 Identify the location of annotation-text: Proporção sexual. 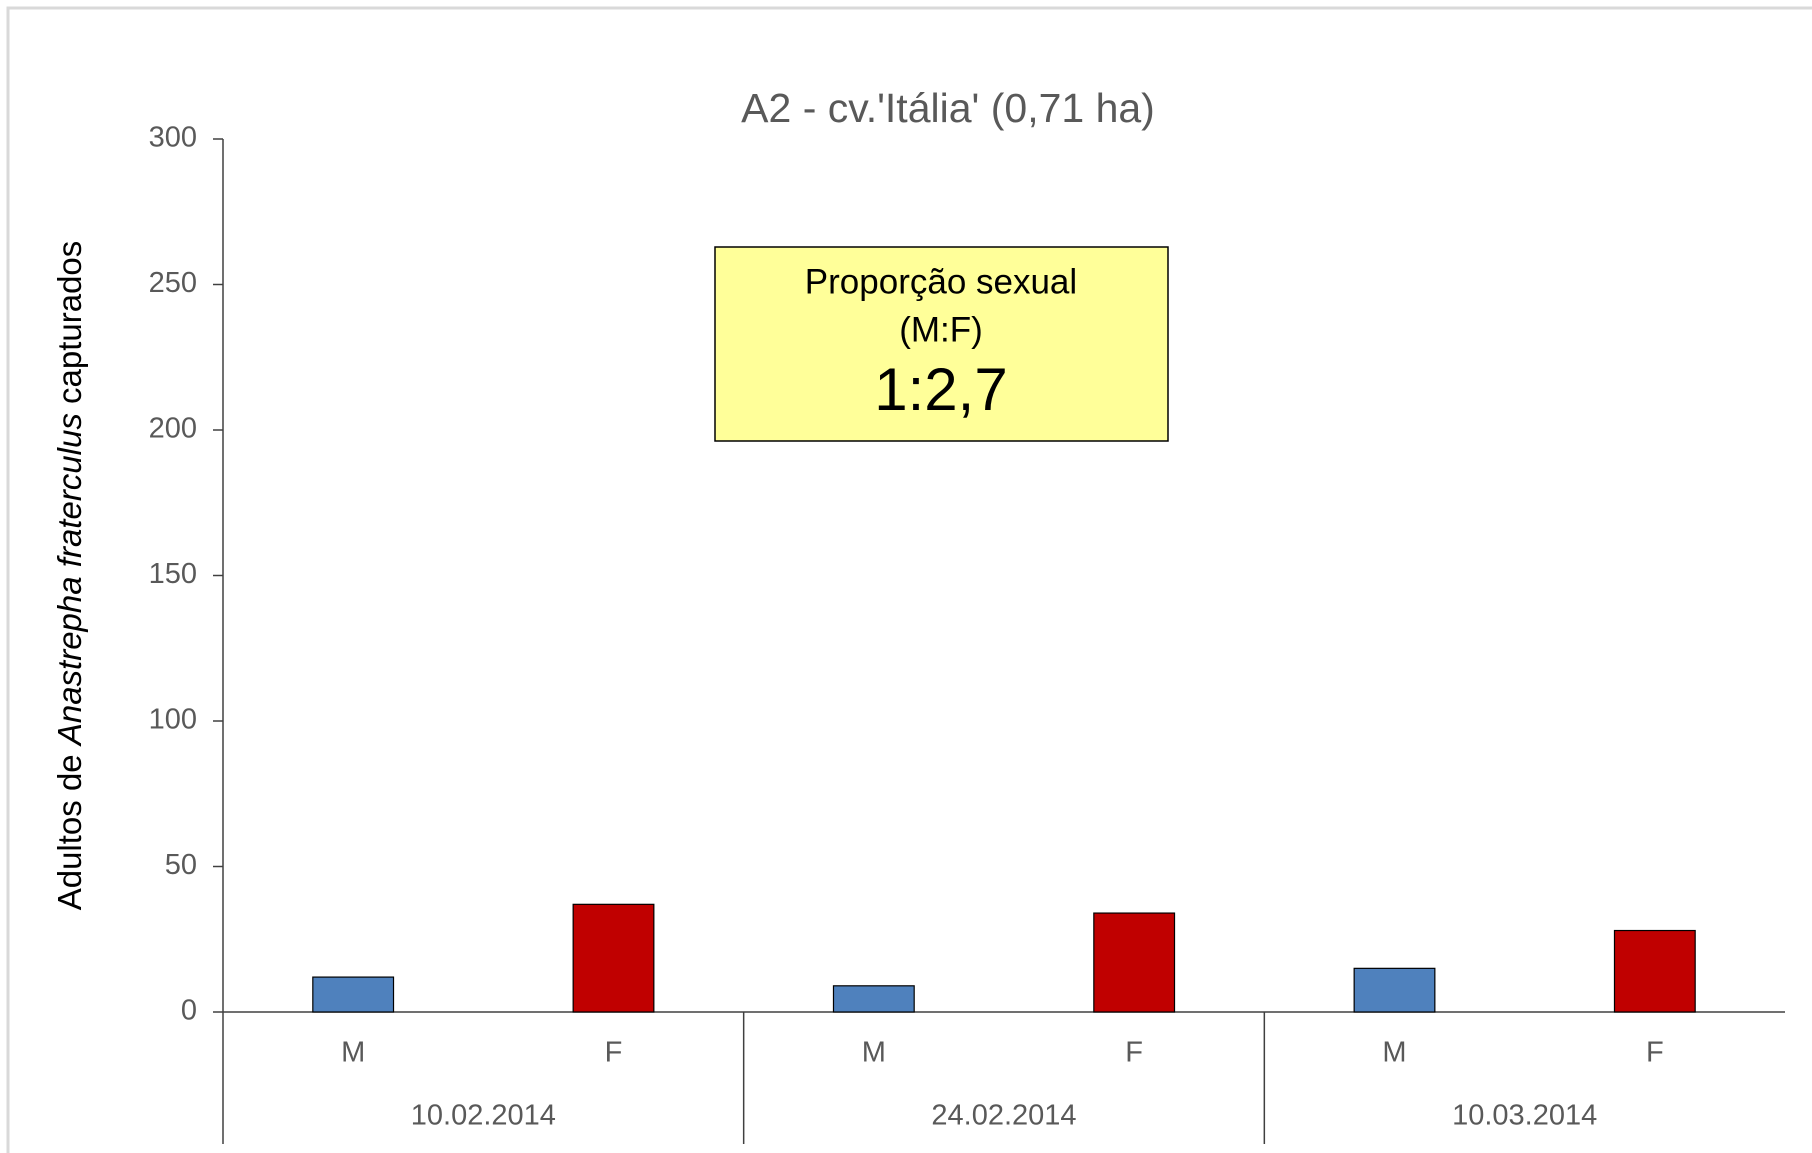
(941, 281).